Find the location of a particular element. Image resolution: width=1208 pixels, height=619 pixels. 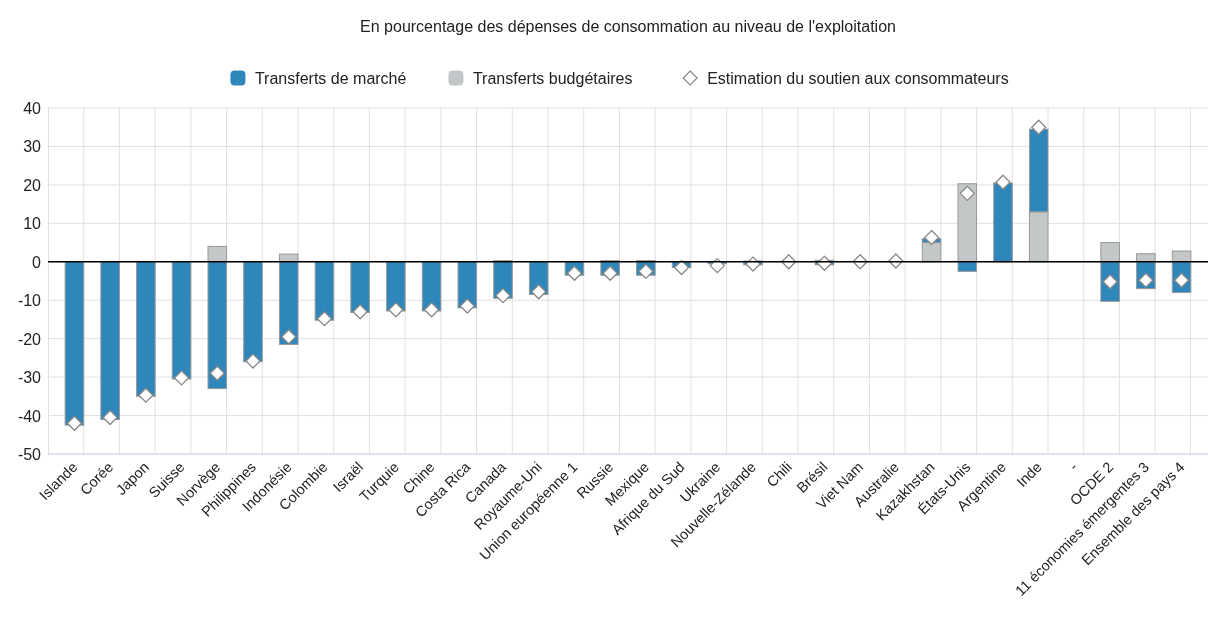

y-tick-label: -30 is located at coordinates (29, 378).